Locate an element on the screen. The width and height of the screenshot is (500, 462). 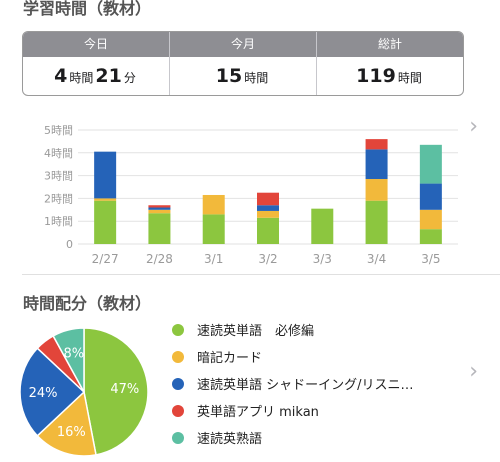
legend-item: 英単語アプリ mikan is located at coordinates (293, 410).